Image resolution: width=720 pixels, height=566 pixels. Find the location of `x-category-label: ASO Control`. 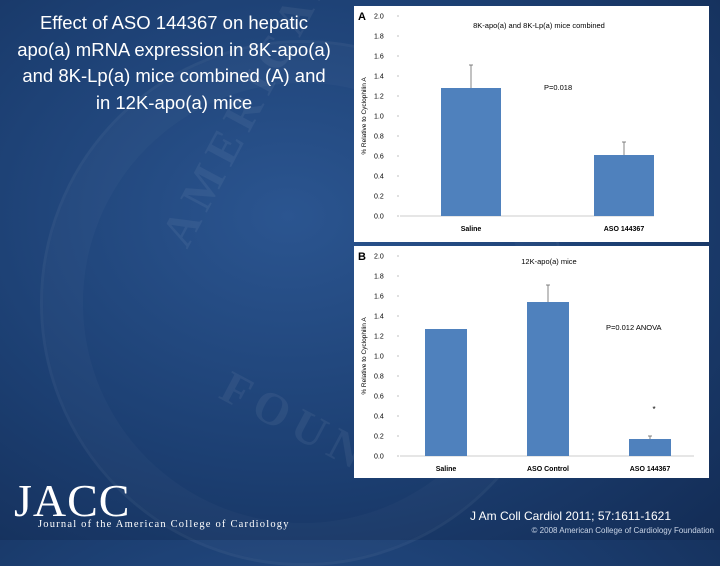

x-category-label: ASO Control is located at coordinates (548, 469).